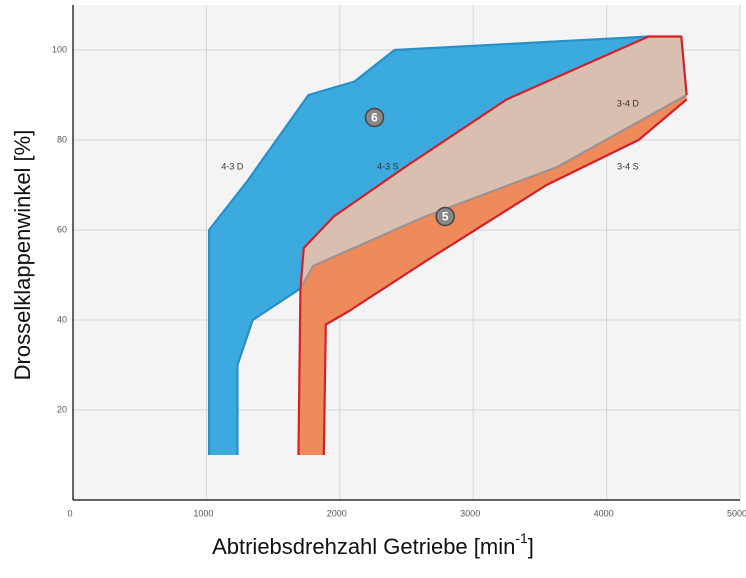  I want to click on y-tick-label: 100, so click(59, 49).